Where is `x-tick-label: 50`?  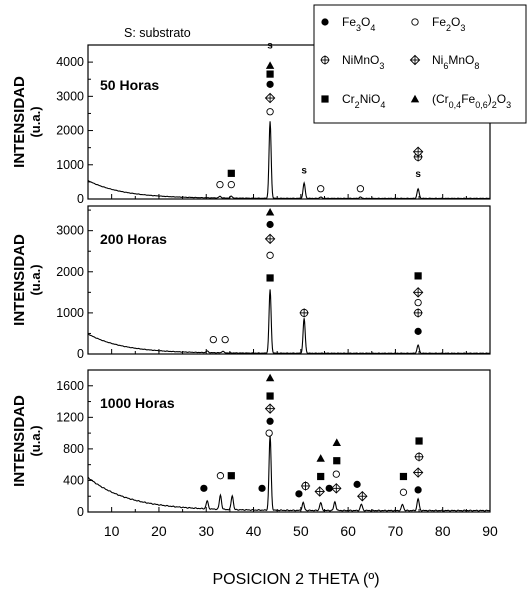 x-tick-label: 50 is located at coordinates (301, 531).